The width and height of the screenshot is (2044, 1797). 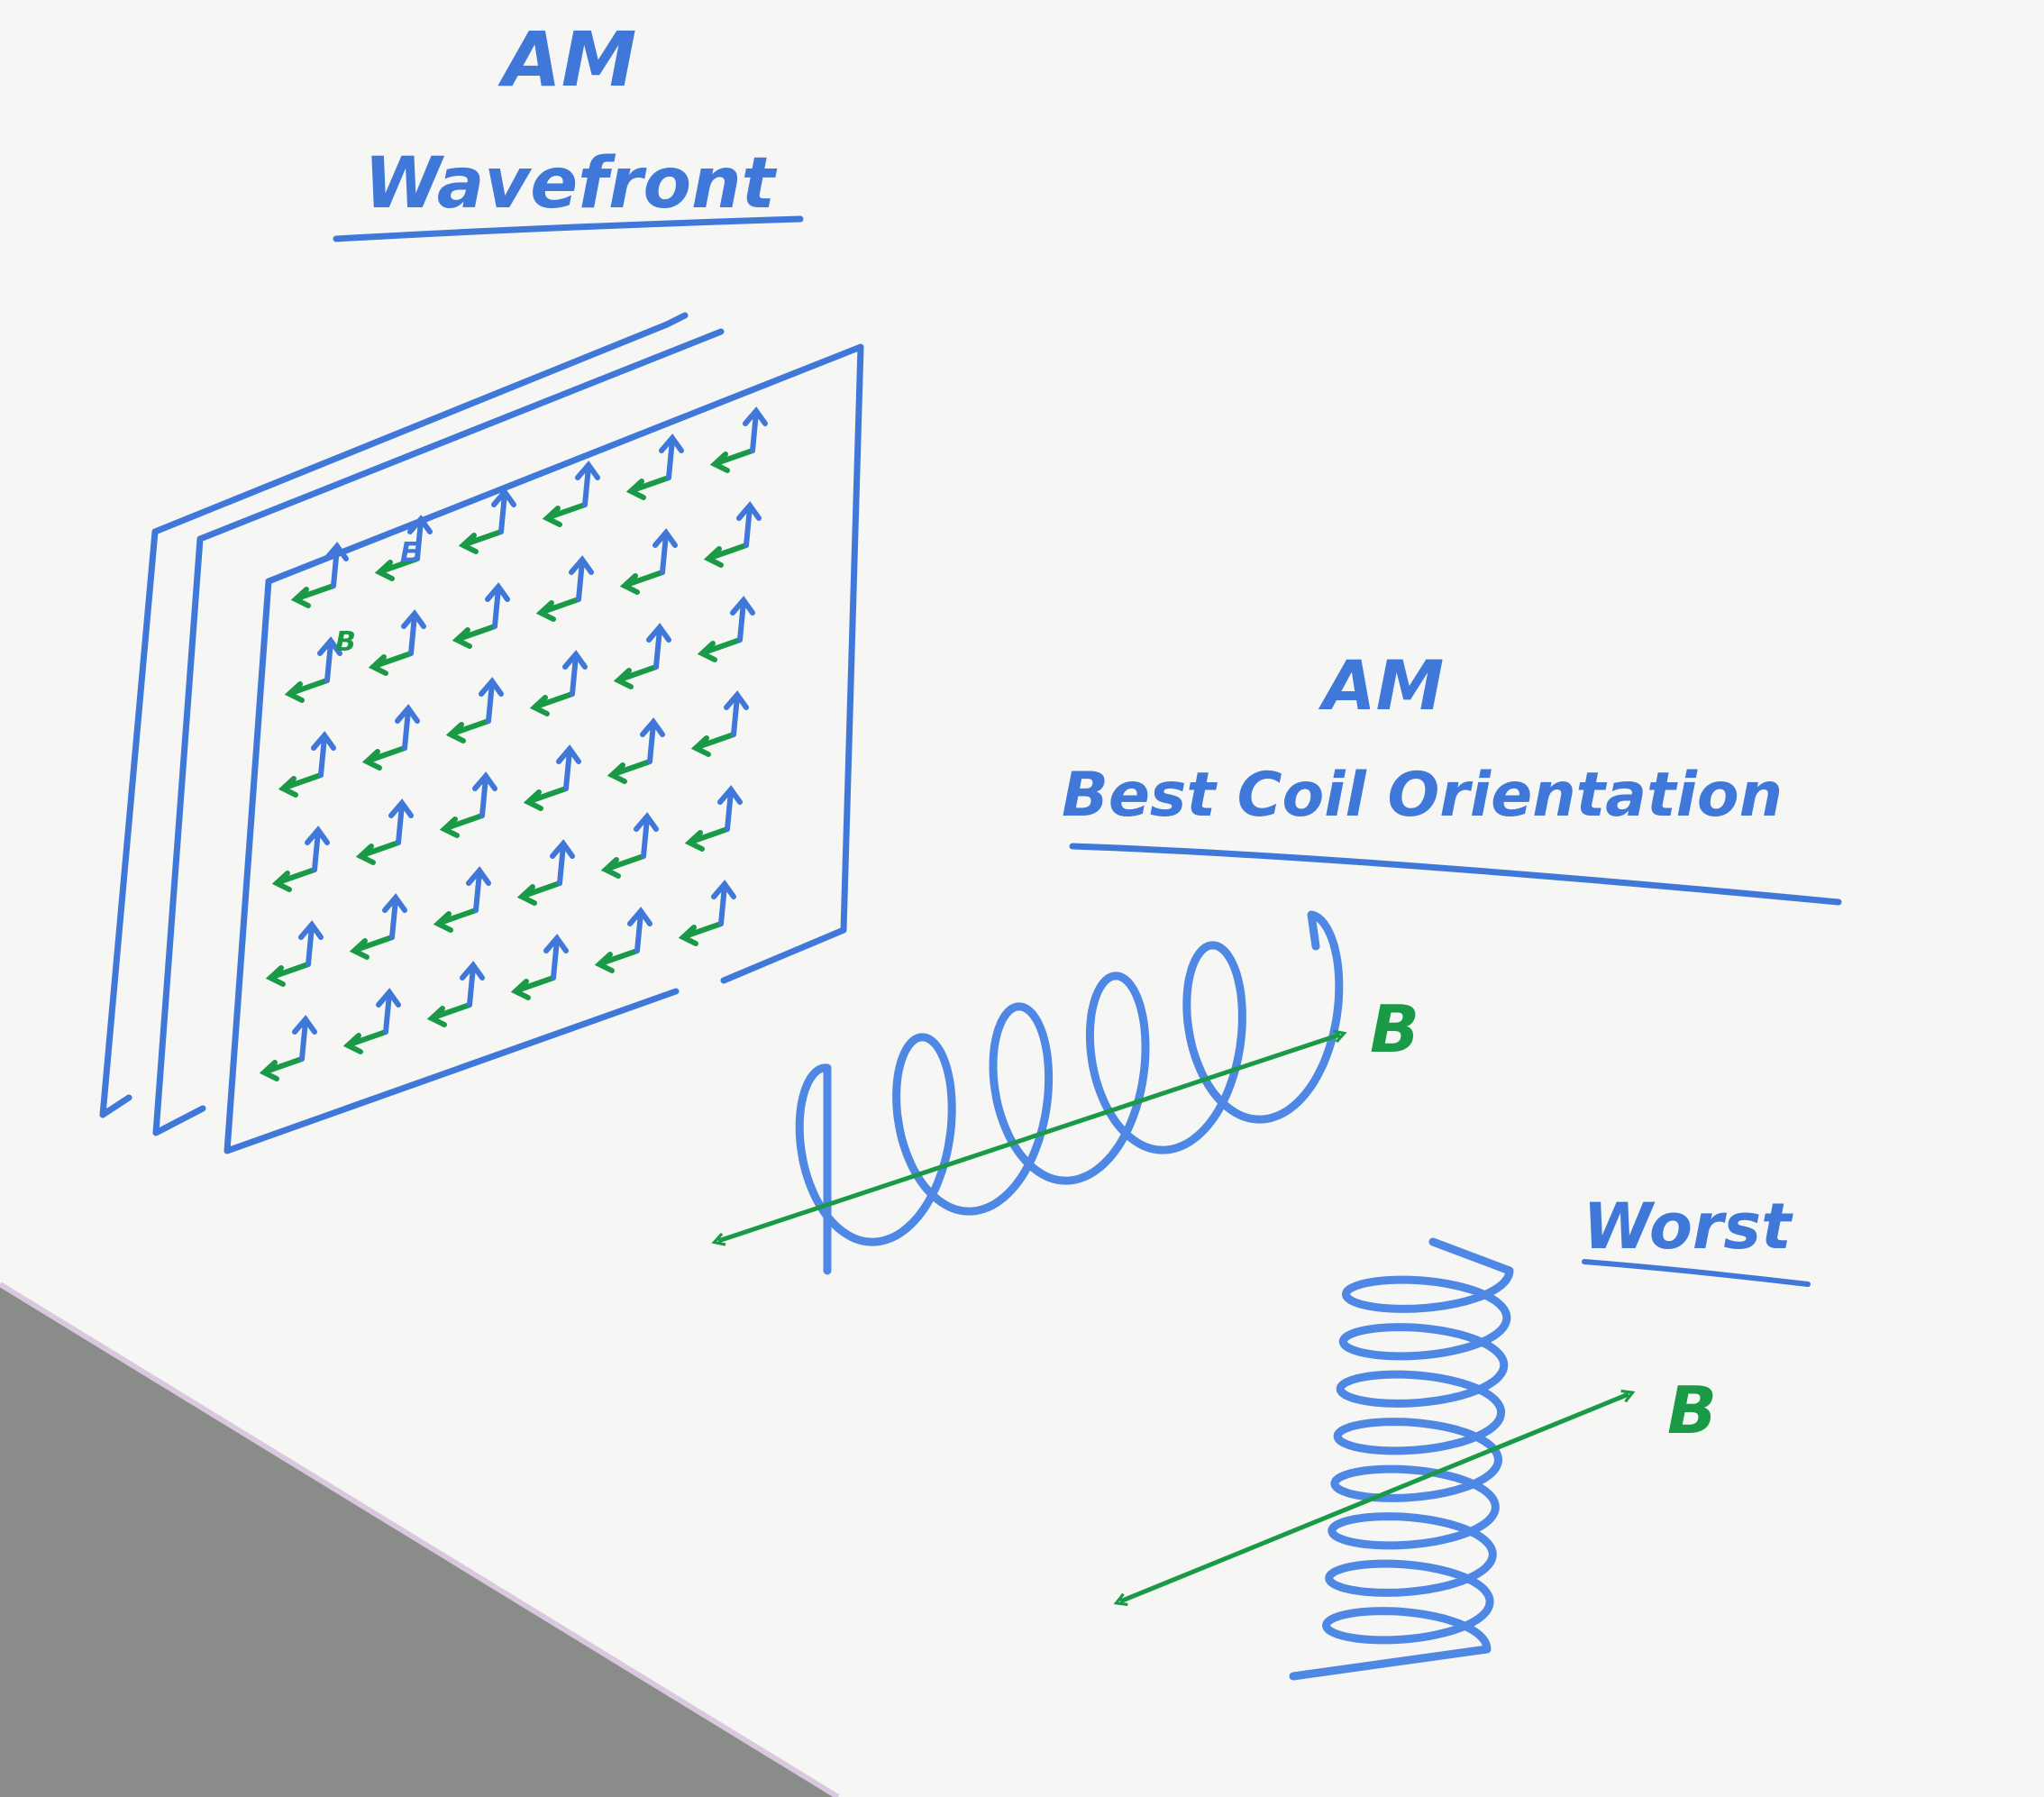 I want to click on wavefront-plane-back, so click(x=394, y=715).